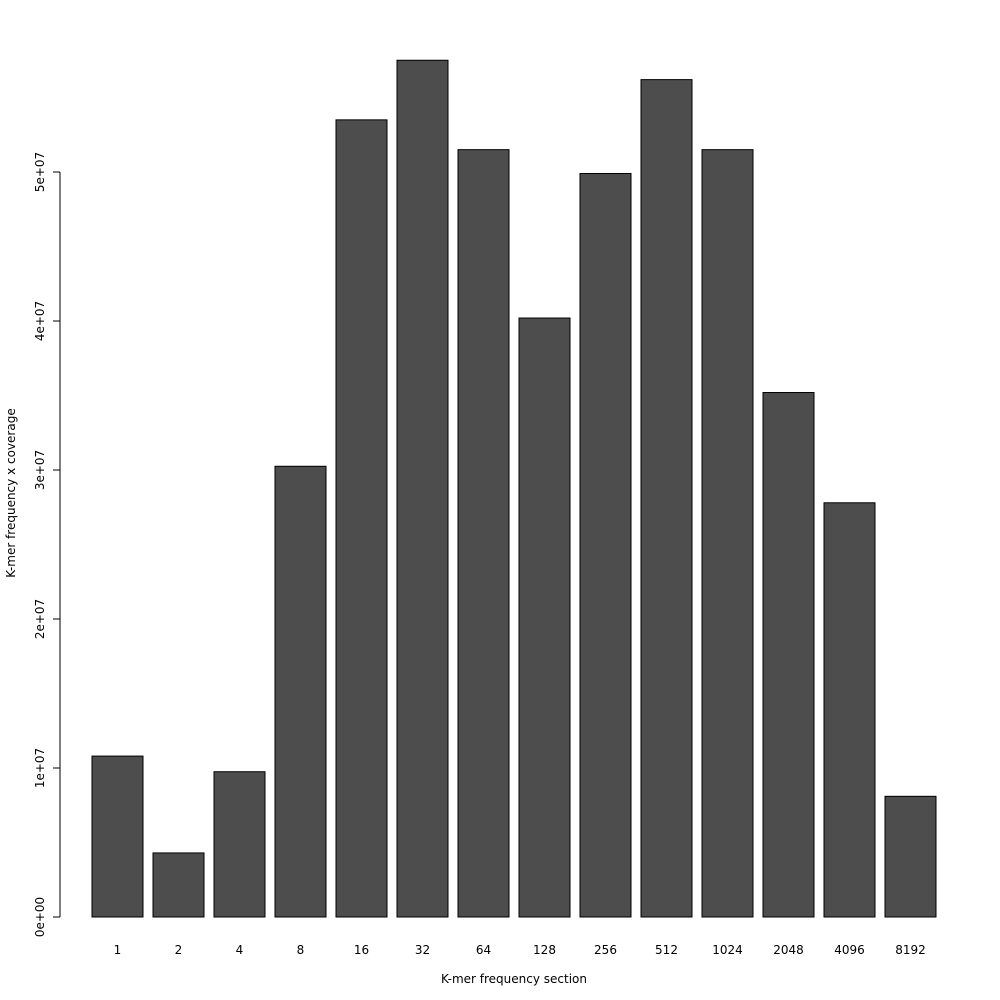 The image size is (1000, 1000). I want to click on y-tick-label: 2e+07, so click(40, 619).